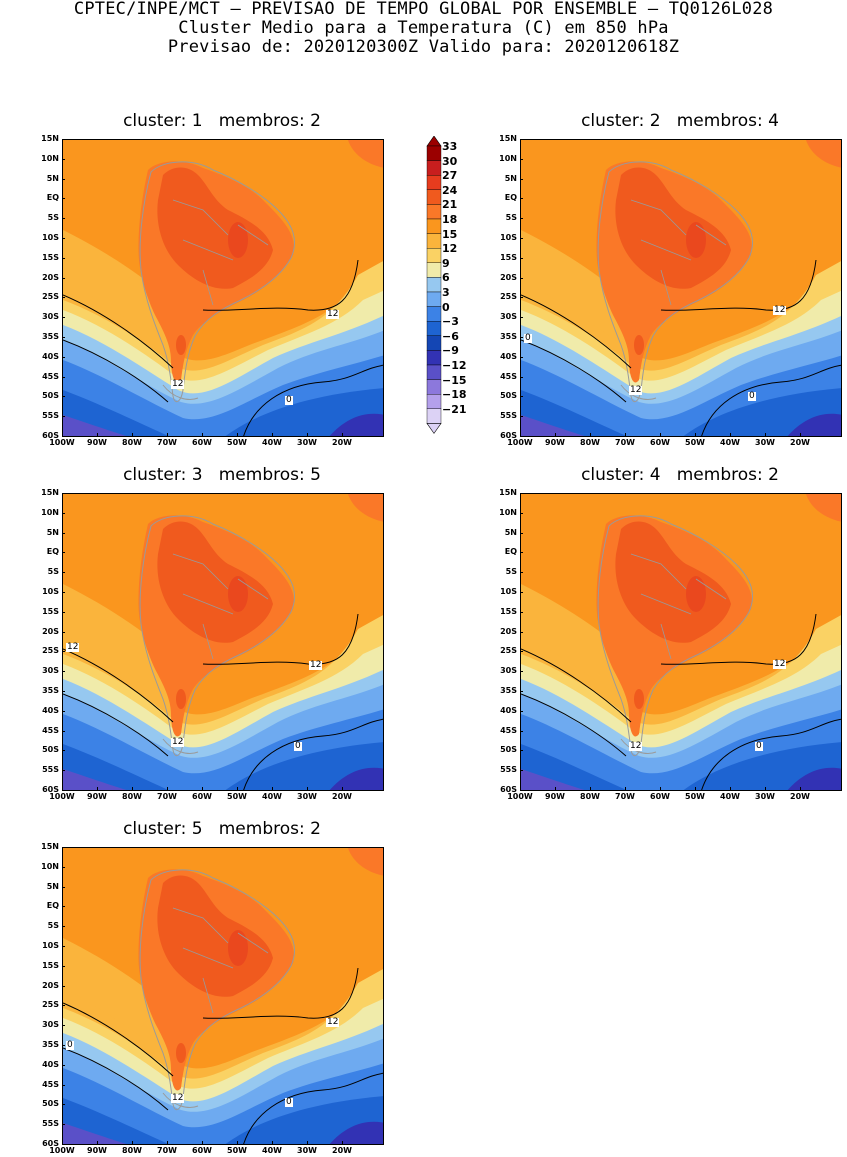  I want to click on panel-title: cluster: 4 membros: 2, so click(680, 475).